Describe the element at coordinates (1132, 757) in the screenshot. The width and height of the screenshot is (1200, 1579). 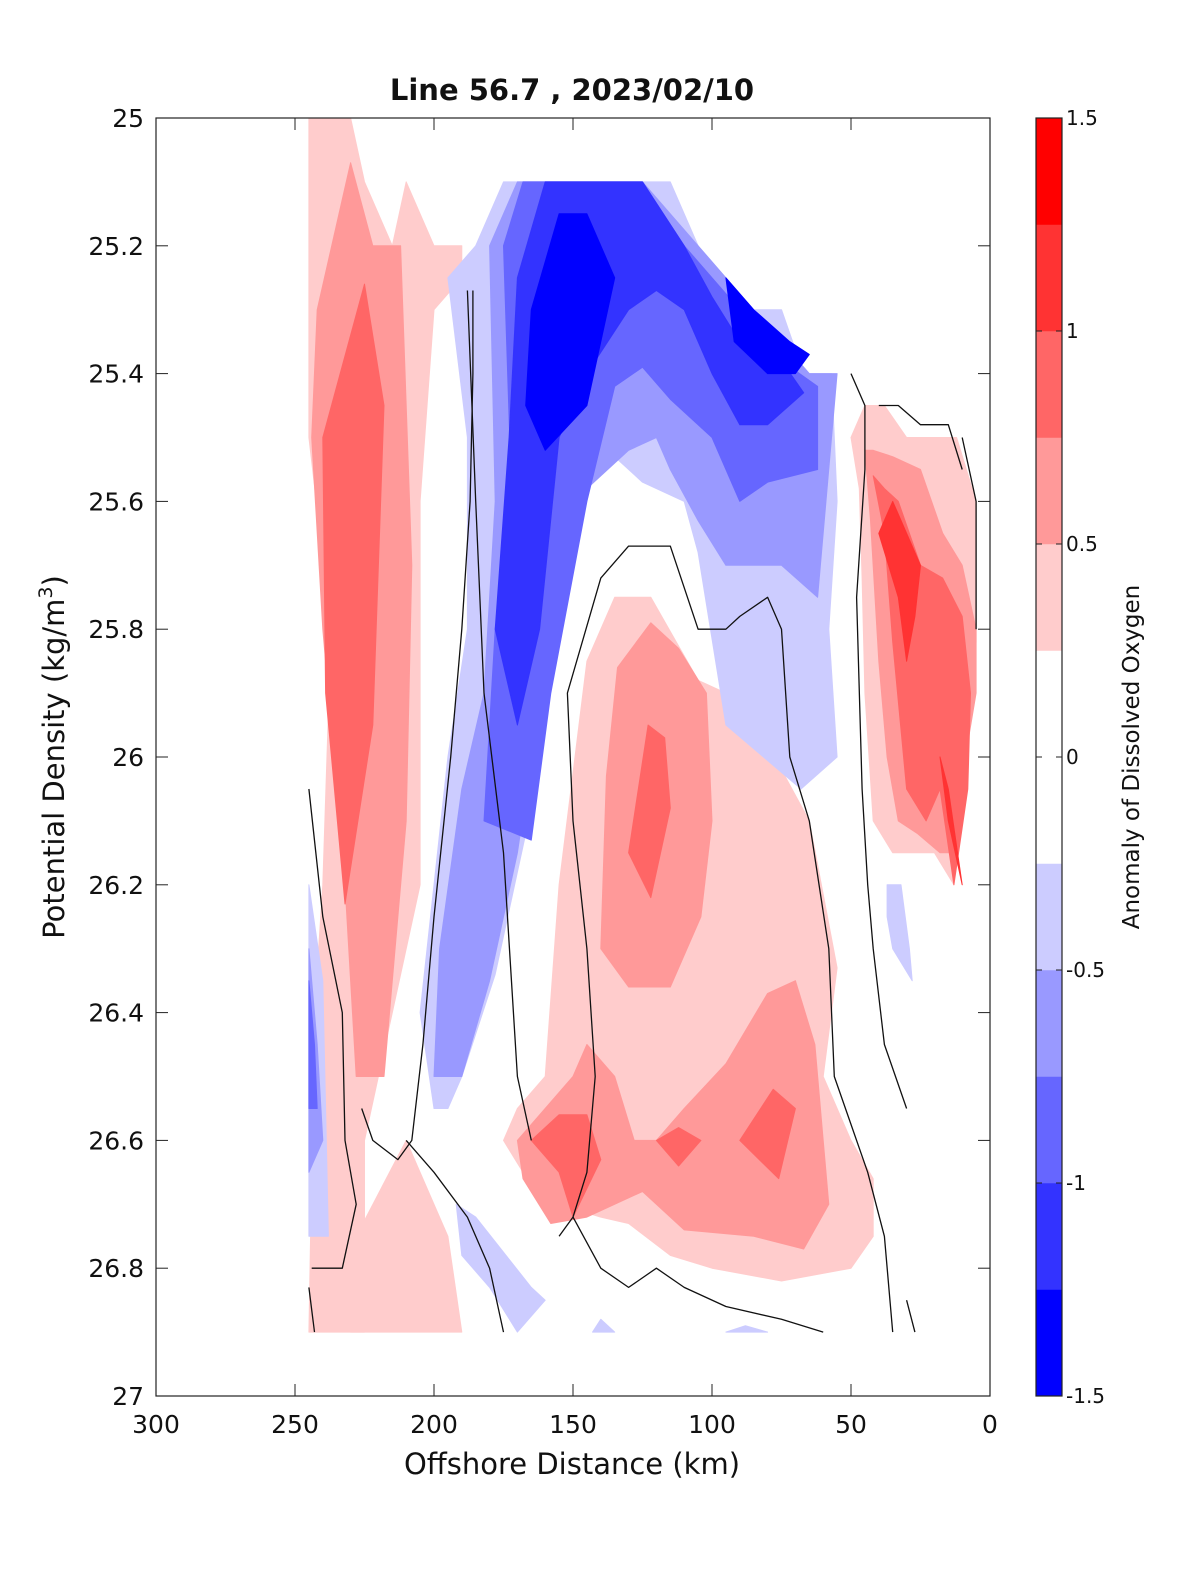
I see `colorbar-label: Anomaly of Dissolved Oxygen` at that location.